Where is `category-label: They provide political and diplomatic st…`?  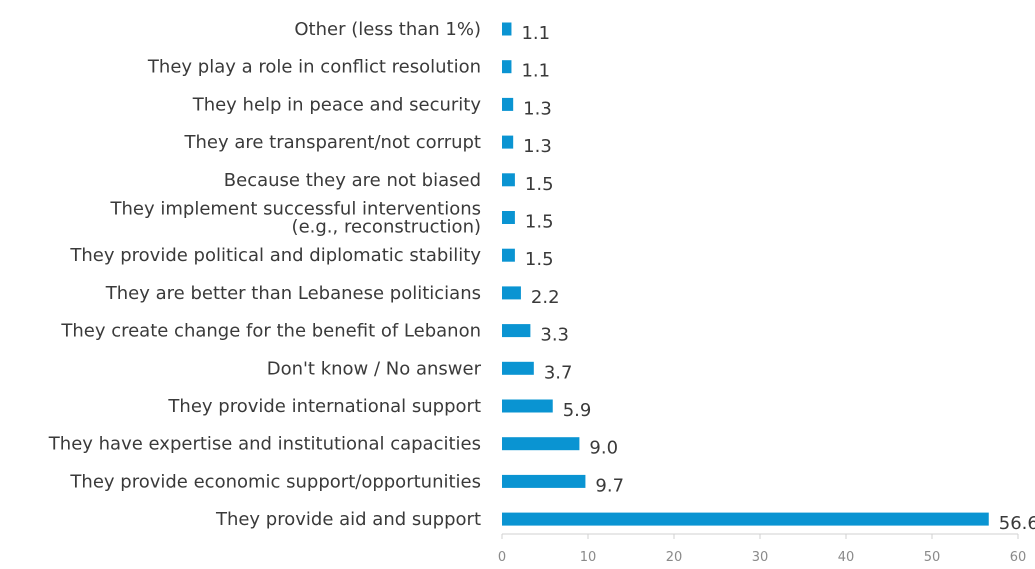 category-label: They provide political and diplomatic st… is located at coordinates (275, 255).